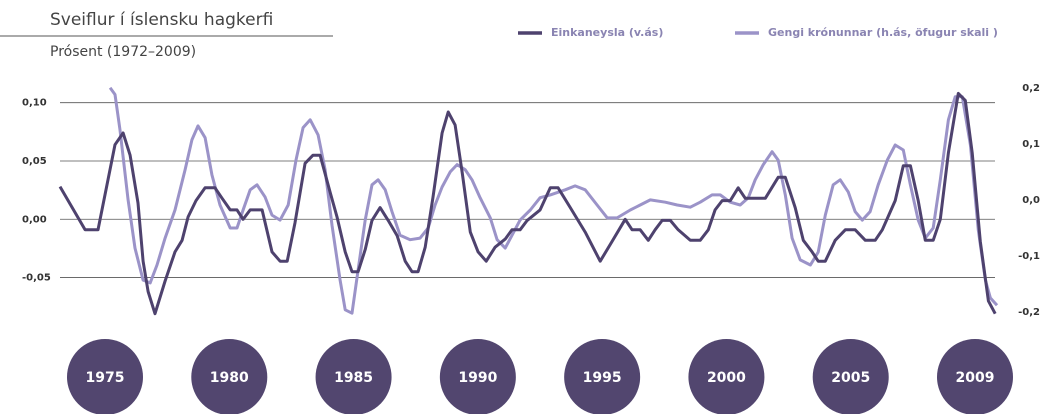  What do you see at coordinates (34, 103) in the screenshot?
I see `y-tick-label: 0,10` at bounding box center [34, 103].